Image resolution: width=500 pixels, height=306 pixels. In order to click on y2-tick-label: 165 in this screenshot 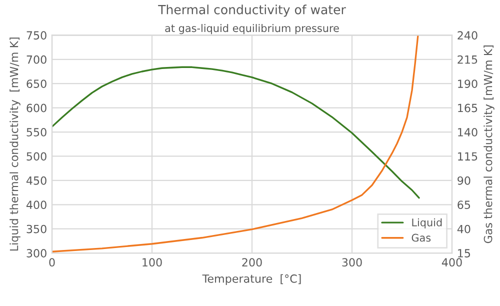, I will do `click(468, 108)`.